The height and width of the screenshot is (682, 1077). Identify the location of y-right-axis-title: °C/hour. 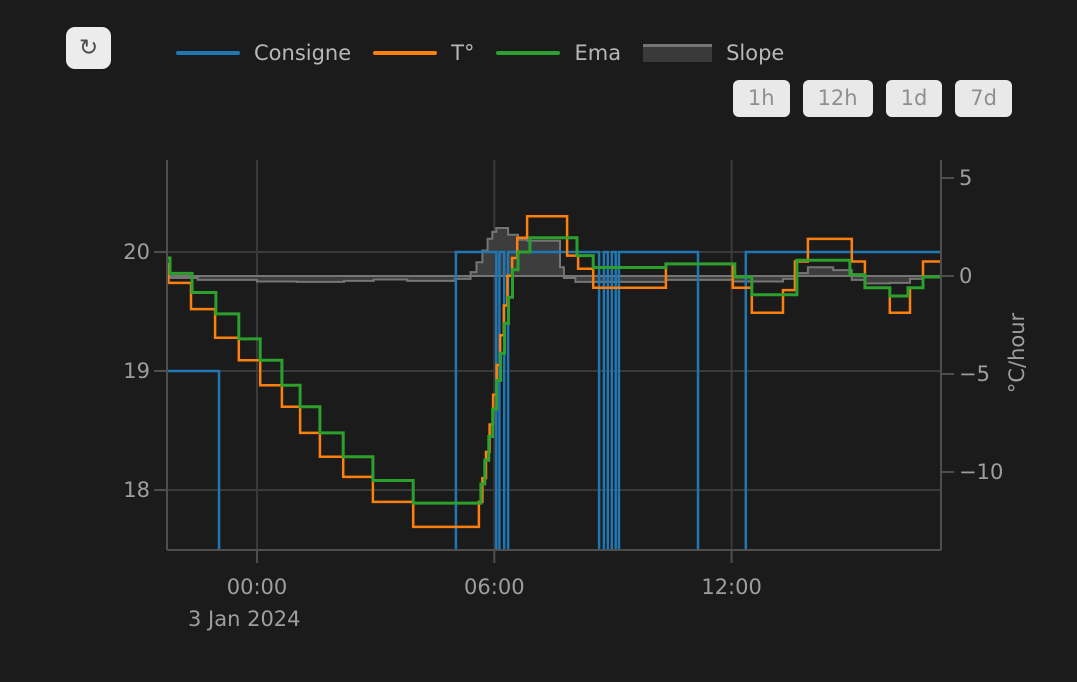
(1017, 352).